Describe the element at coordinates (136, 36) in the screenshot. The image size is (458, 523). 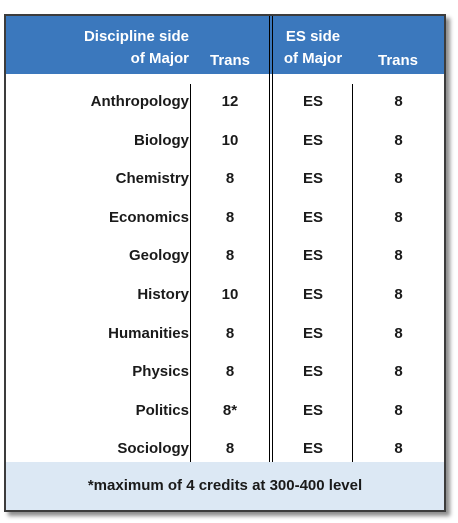
I see `header-discipline-line1: Discipline side` at that location.